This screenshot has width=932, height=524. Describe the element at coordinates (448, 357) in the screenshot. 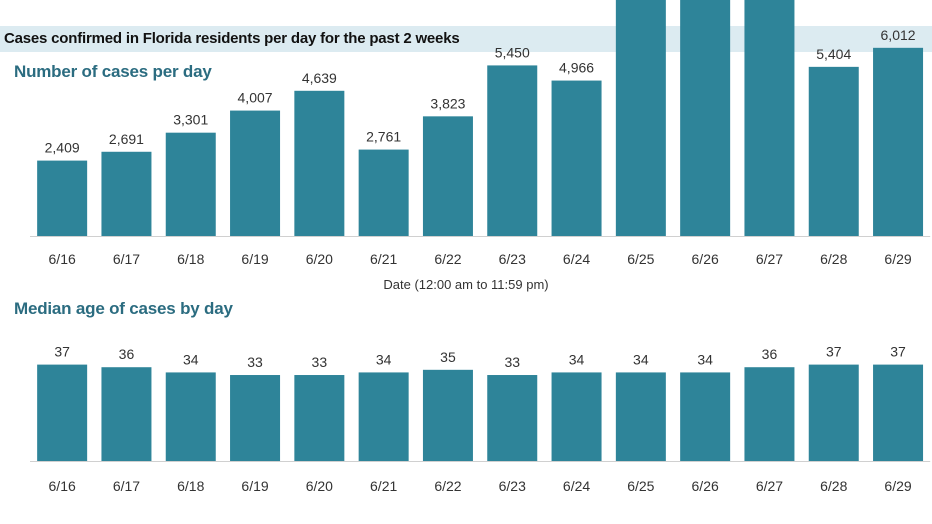

I see `data-label: 35` at that location.